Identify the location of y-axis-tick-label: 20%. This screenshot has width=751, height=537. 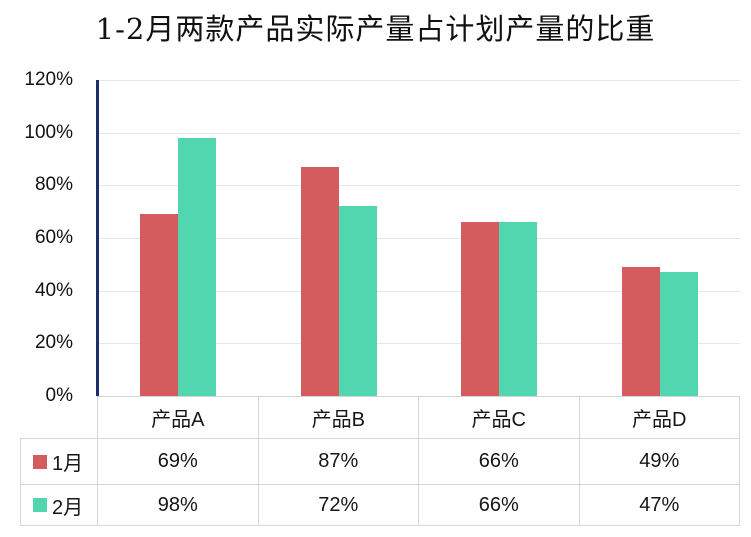
(53, 343).